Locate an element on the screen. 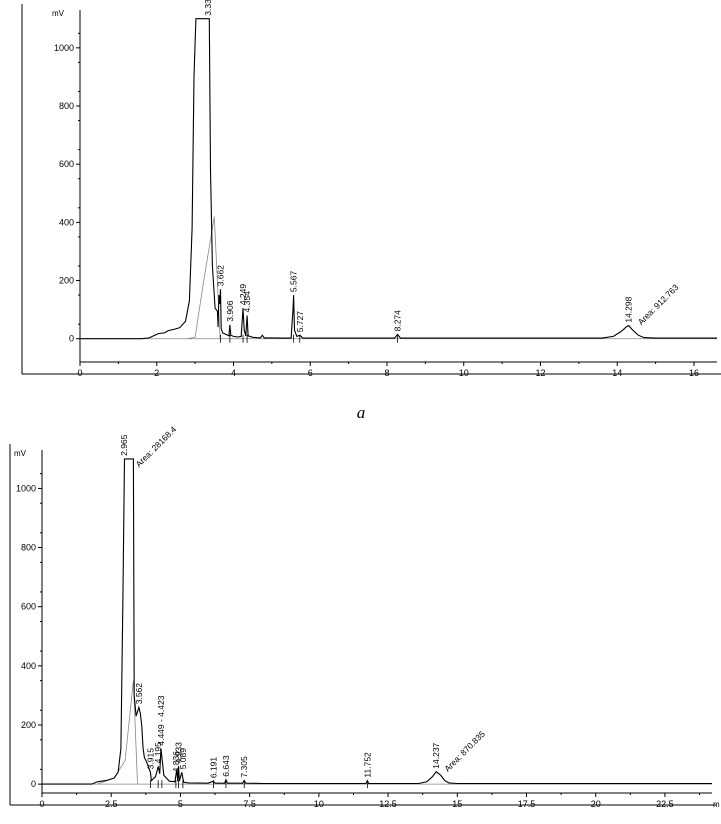 The image size is (721, 824). x-tick-label: 14 is located at coordinates (617, 373).